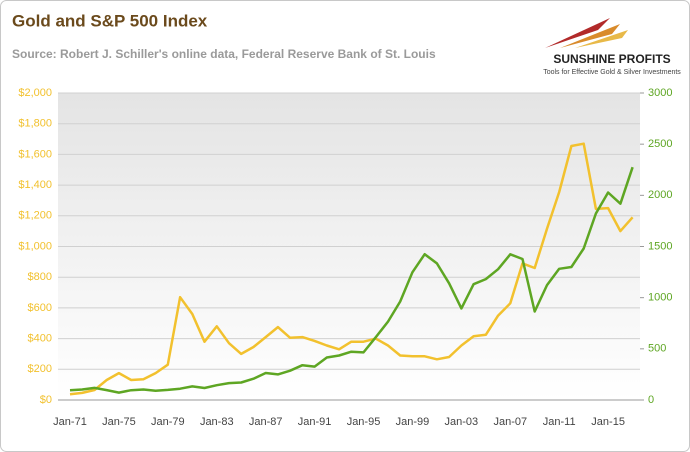 The width and height of the screenshot is (690, 452). I want to click on x-tick-label: Jan-07, so click(510, 422).